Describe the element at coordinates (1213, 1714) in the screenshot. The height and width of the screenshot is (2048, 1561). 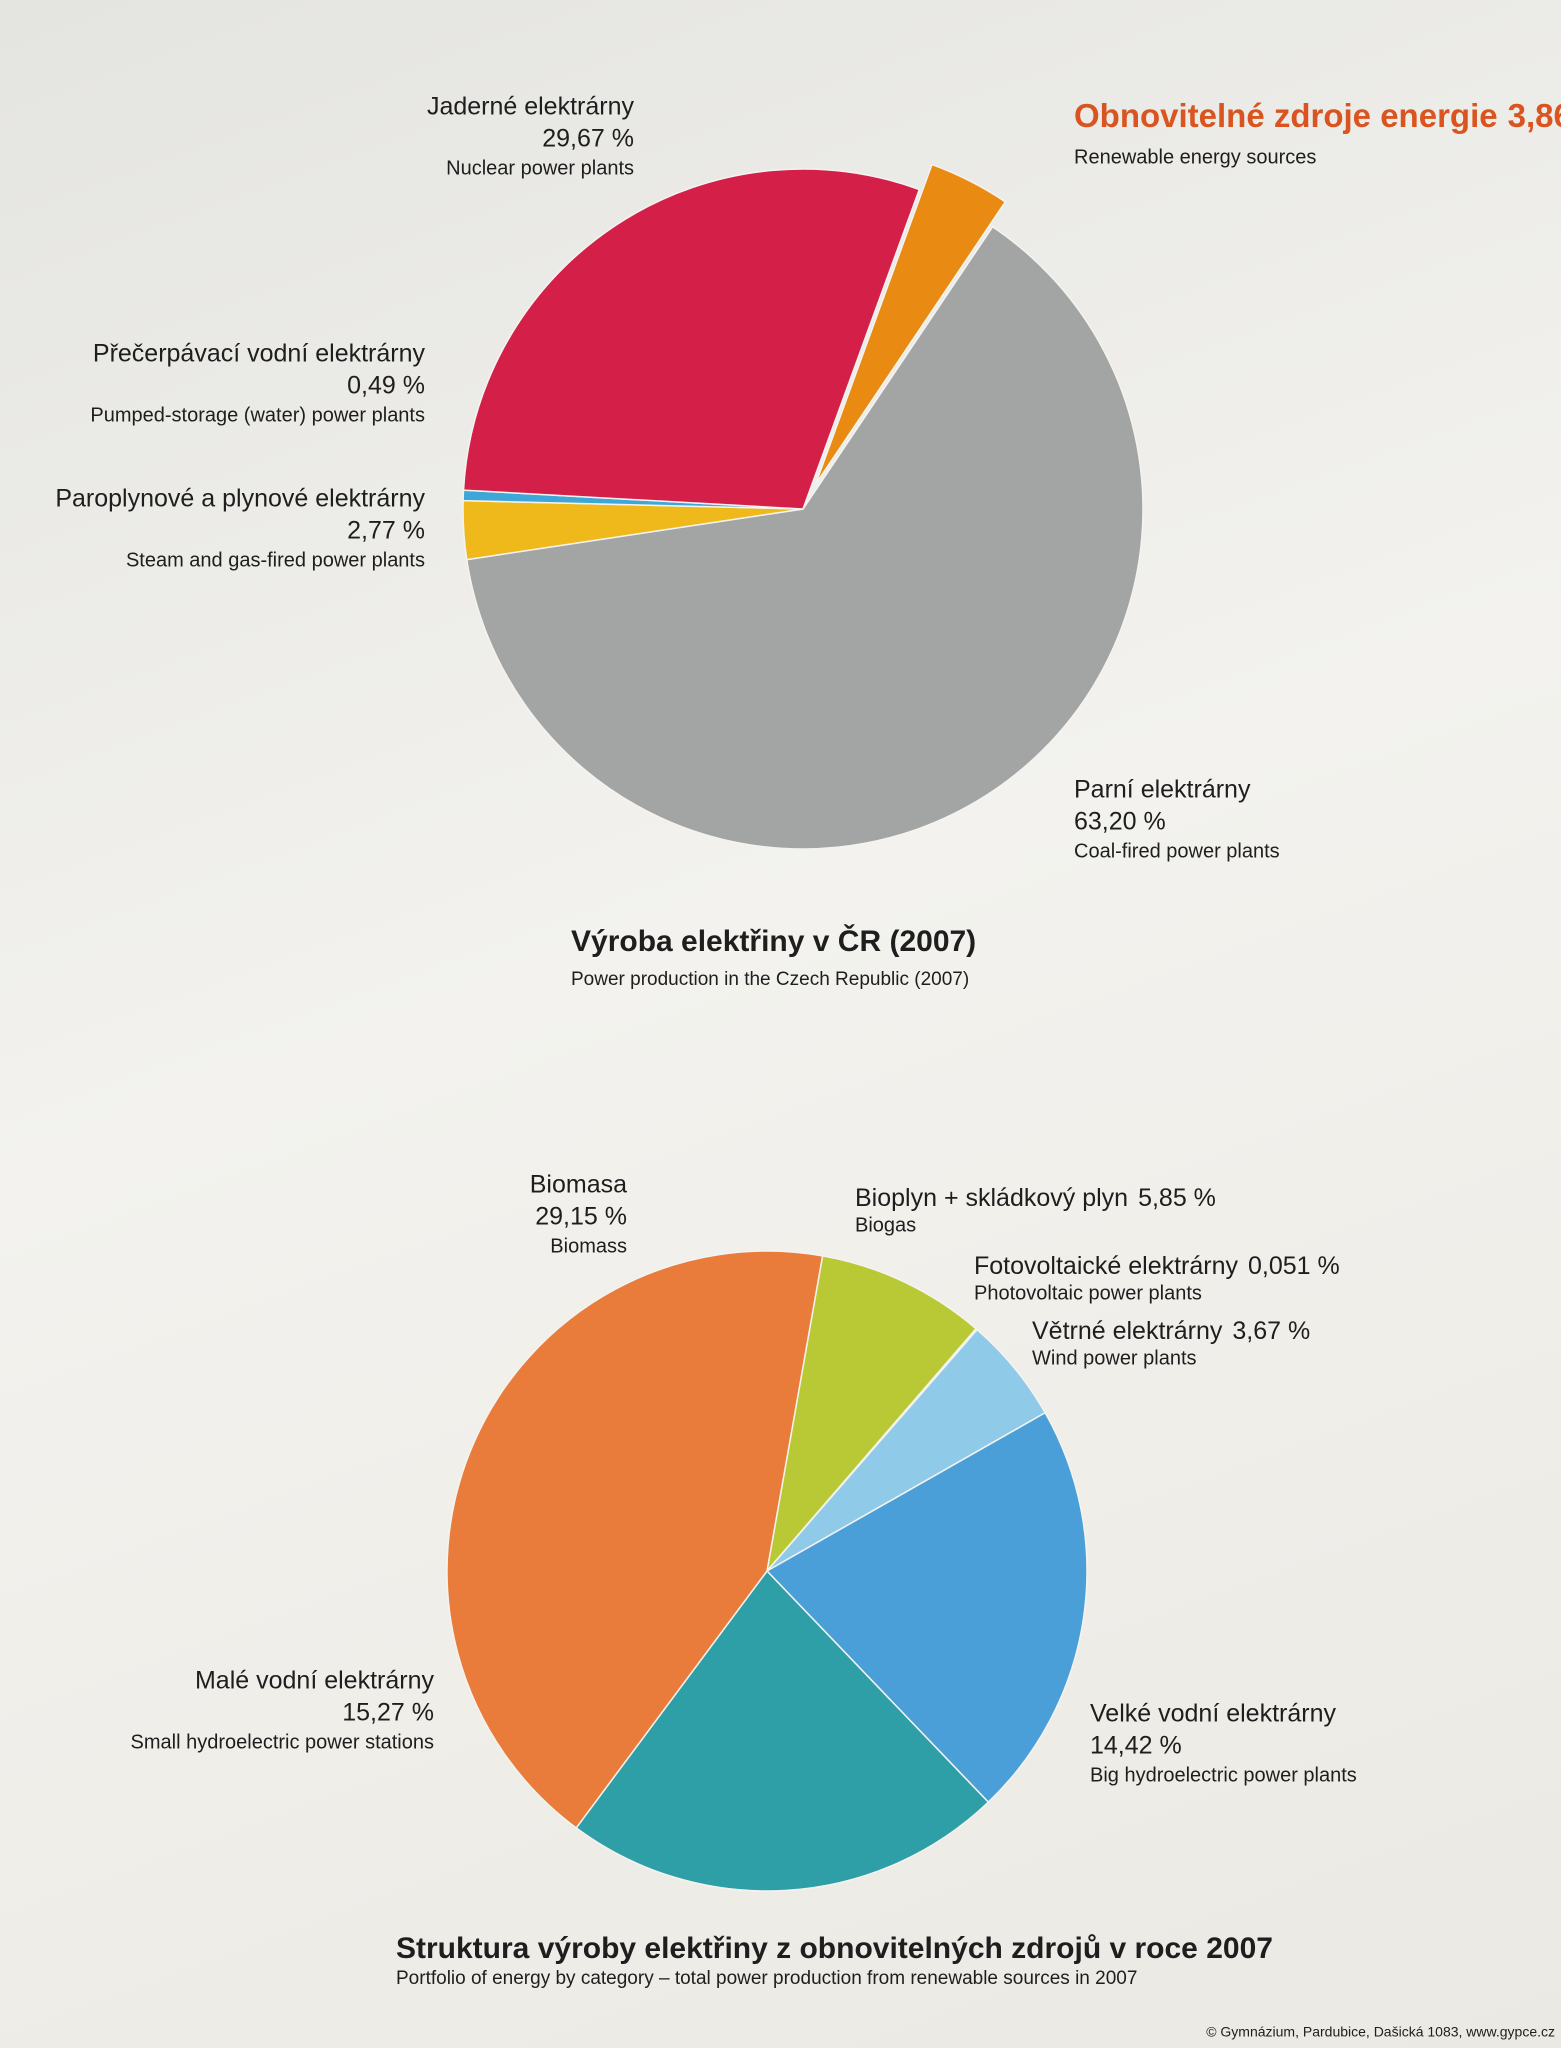
I see `slice-name: Velké vodní elektrárny` at that location.